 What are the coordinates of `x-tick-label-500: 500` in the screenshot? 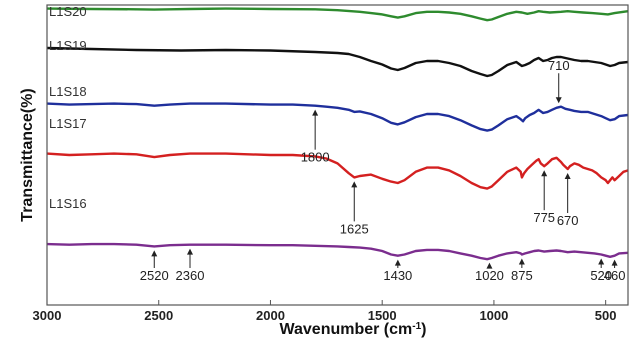 It's located at (606, 315).